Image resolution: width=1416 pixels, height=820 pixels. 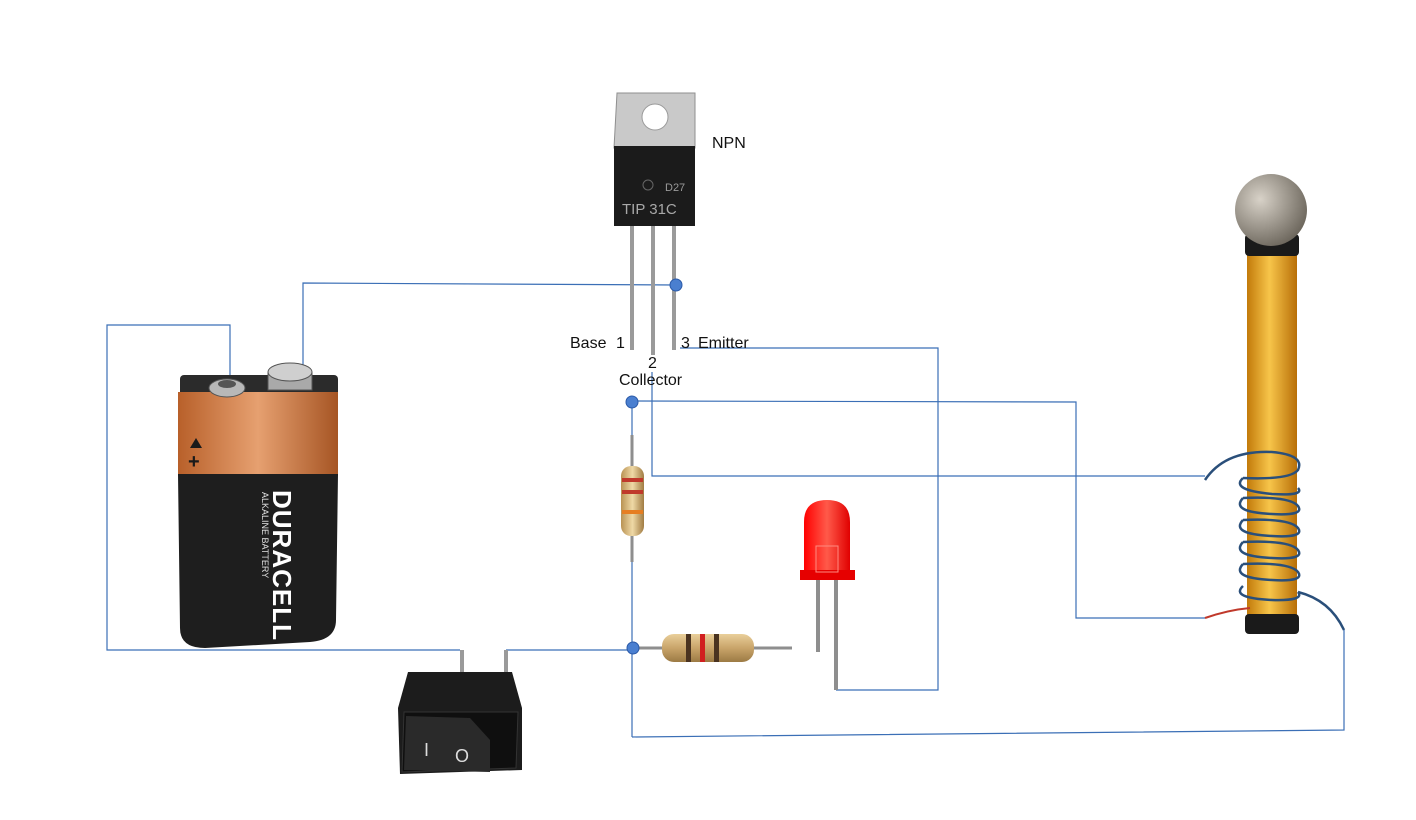 I want to click on battery-arrow-icon, so click(x=196, y=443).